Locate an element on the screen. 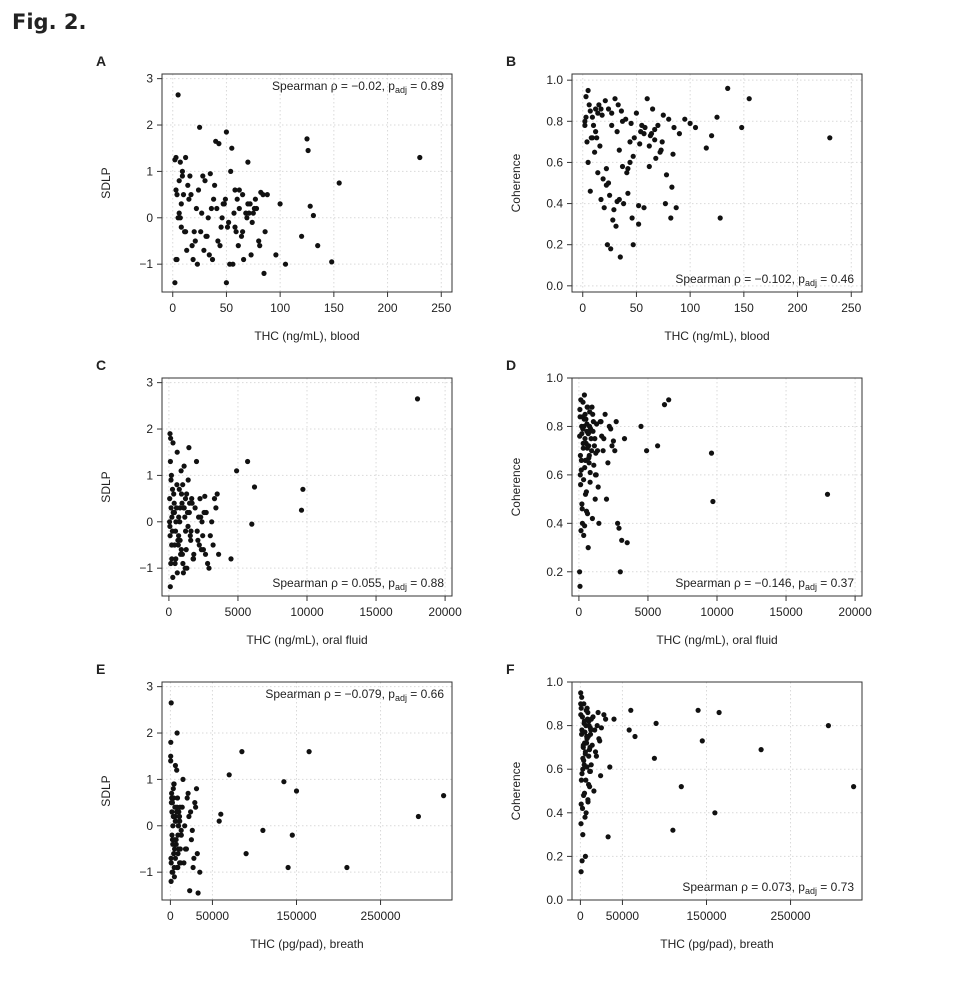 The image size is (961, 991). x-tick-label: 100 is located at coordinates (690, 308).